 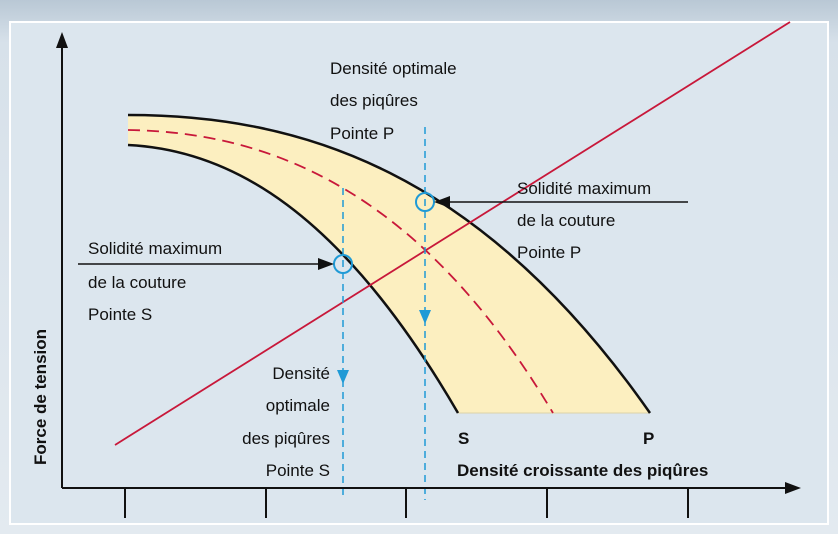 What do you see at coordinates (648, 438) in the screenshot?
I see `curve-label: P` at bounding box center [648, 438].